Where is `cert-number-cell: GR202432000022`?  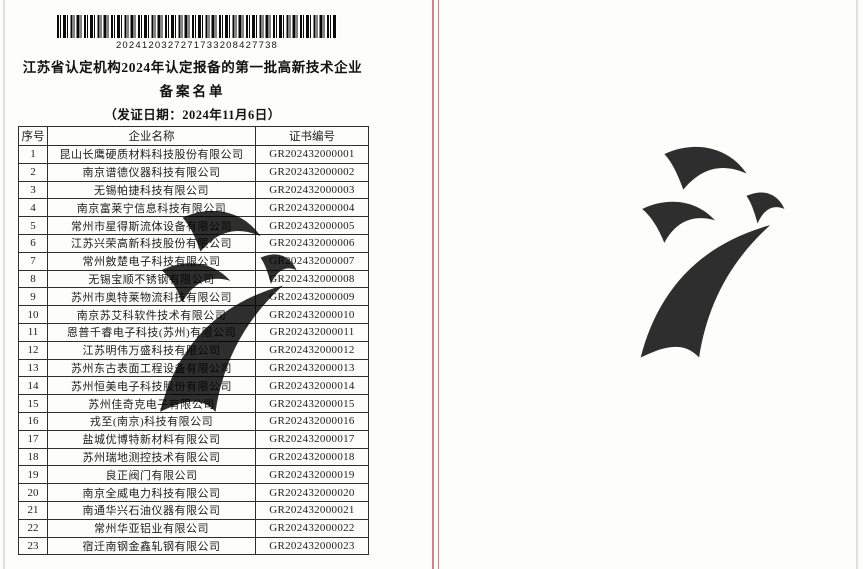 cert-number-cell: GR202432000022 is located at coordinates (312, 528).